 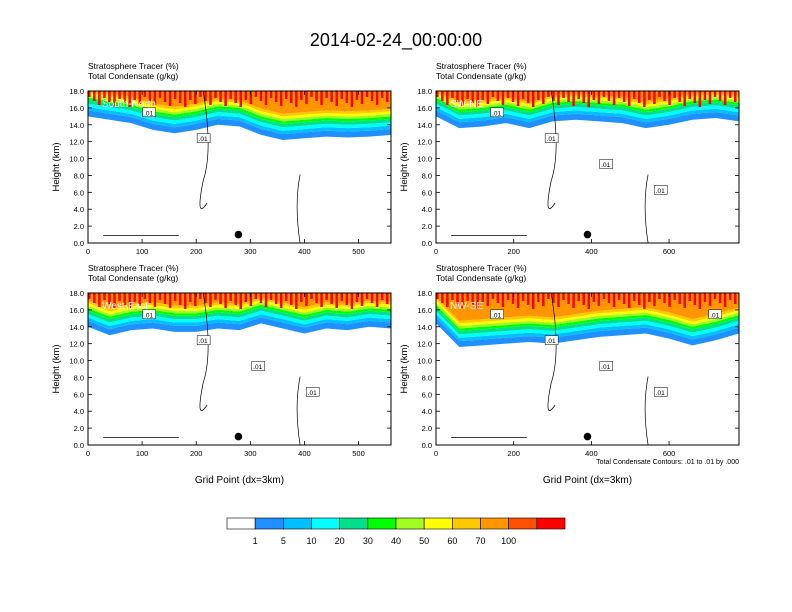 What do you see at coordinates (79, 428) in the screenshot?
I see `y-tick-label: 2.0` at bounding box center [79, 428].